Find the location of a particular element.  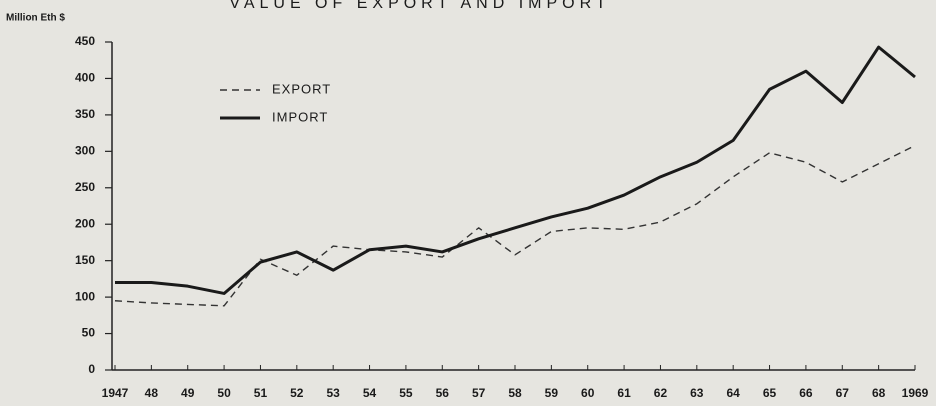

x-tick-label: 51 is located at coordinates (261, 393).